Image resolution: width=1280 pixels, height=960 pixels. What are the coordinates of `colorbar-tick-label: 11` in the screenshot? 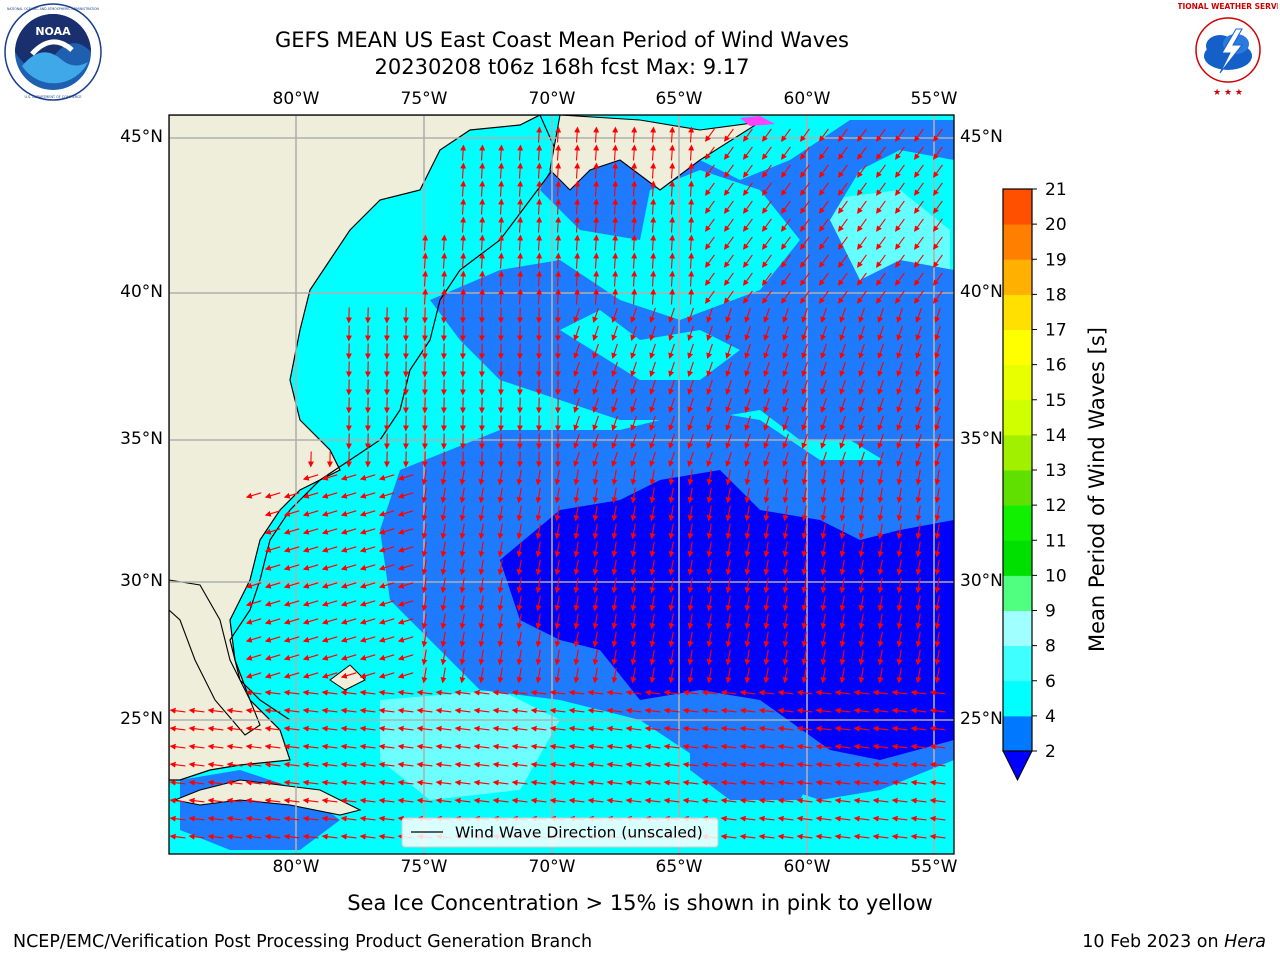 It's located at (1056, 541).